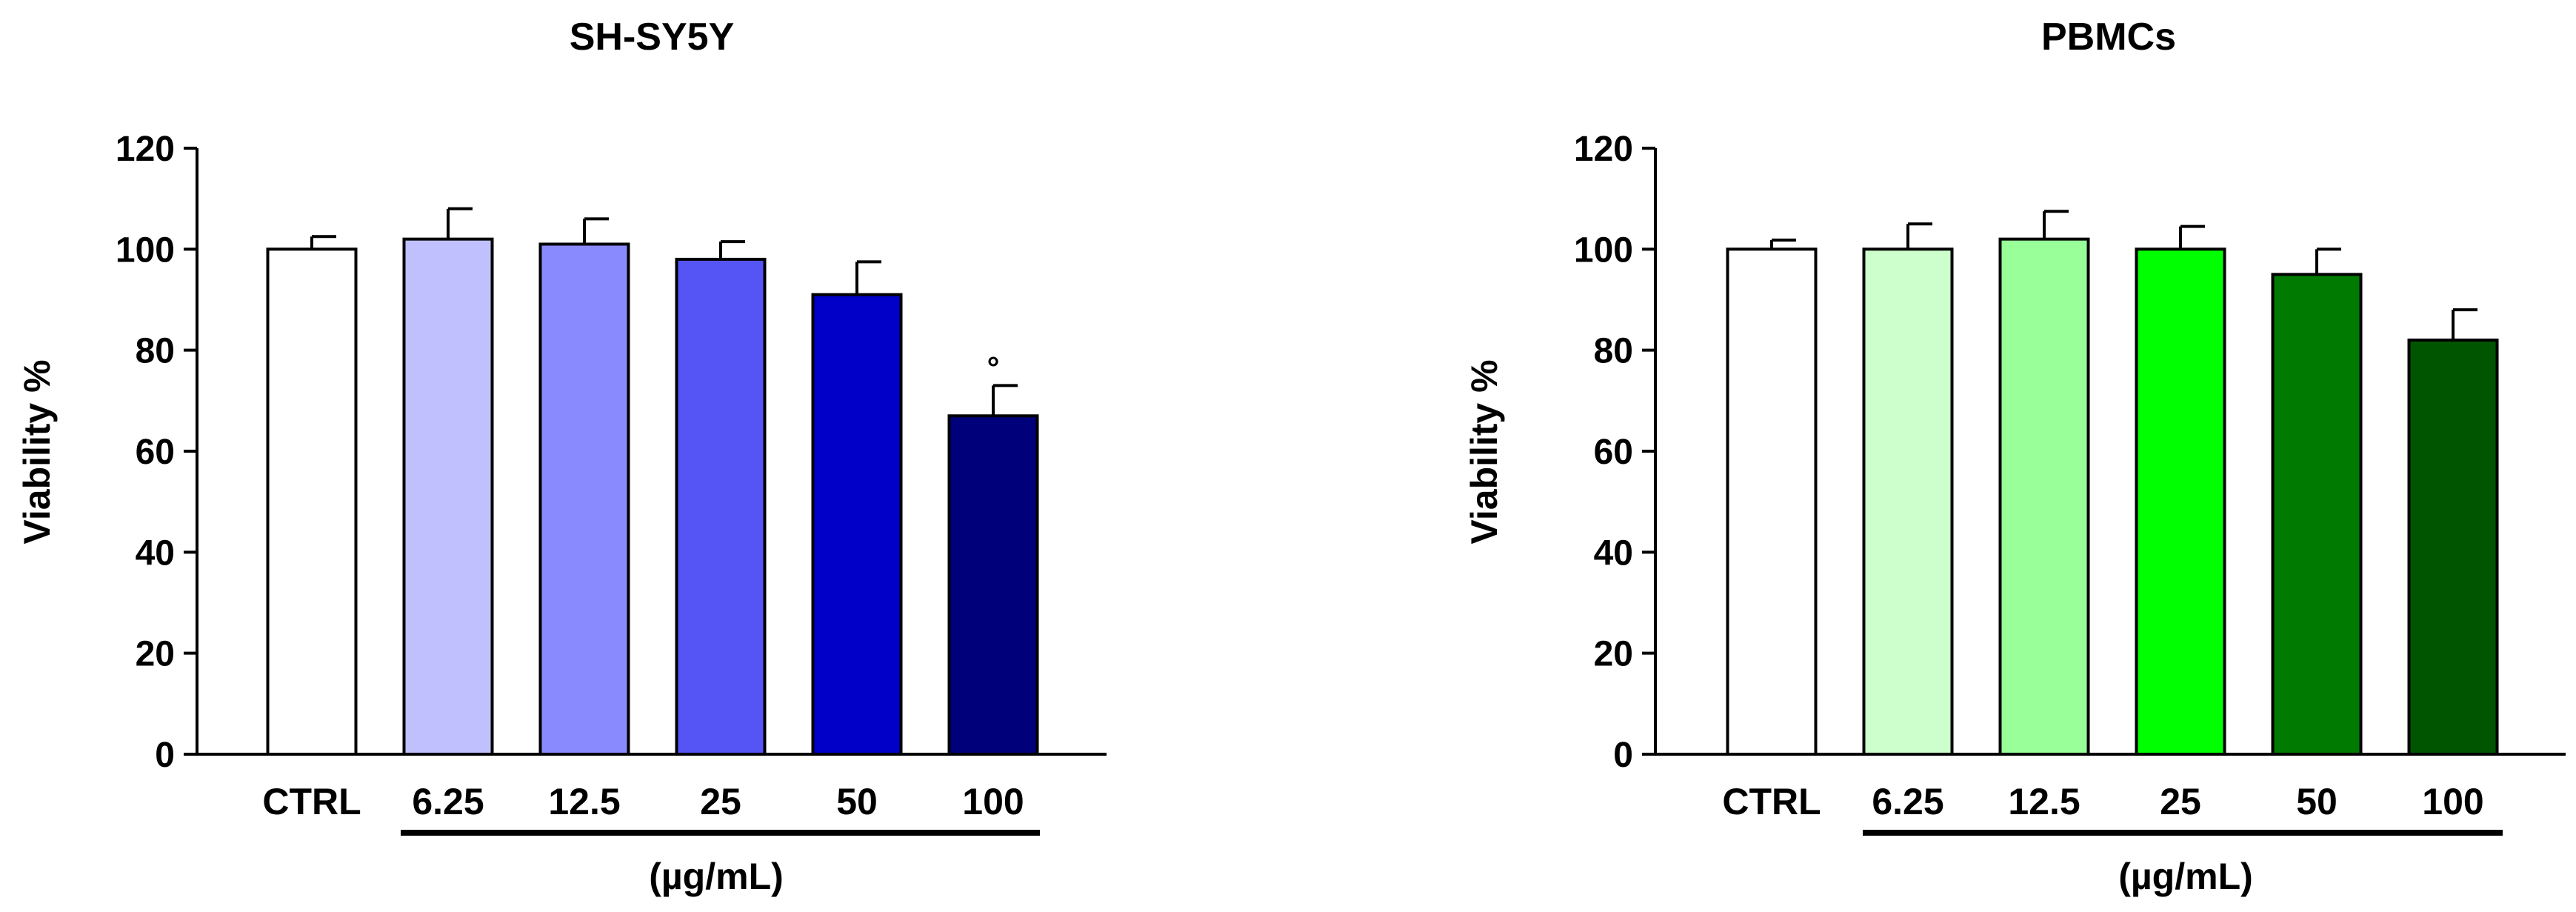 This screenshot has height=912, width=2576. I want to click on chart-title: PBMCs, so click(2108, 37).